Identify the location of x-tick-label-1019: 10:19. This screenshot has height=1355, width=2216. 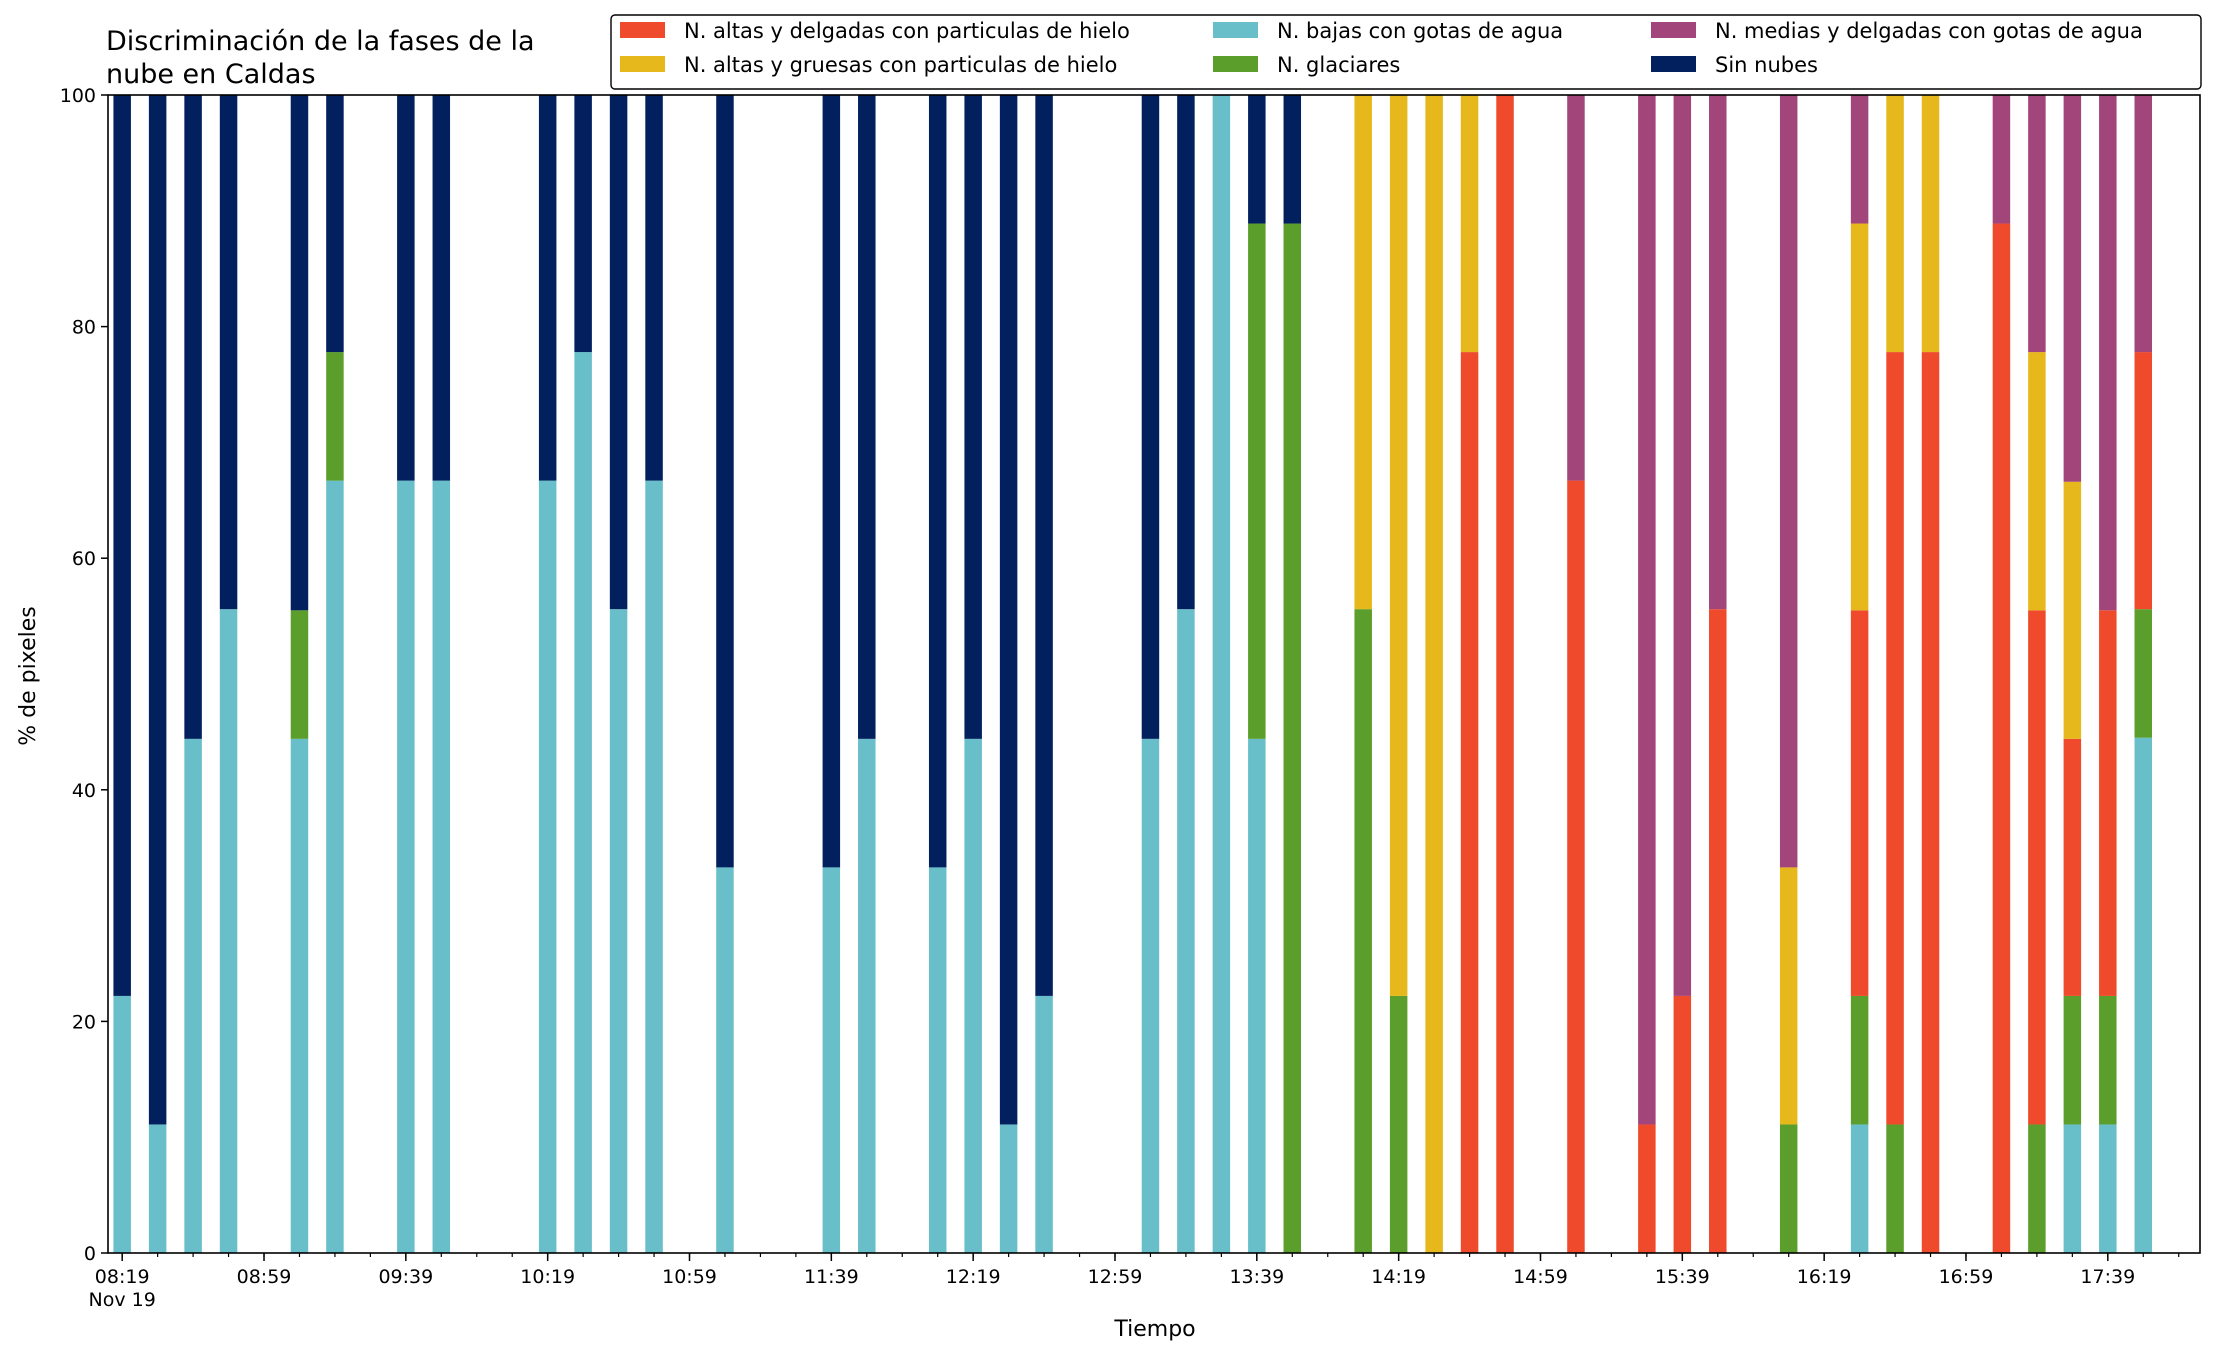
(547, 1277).